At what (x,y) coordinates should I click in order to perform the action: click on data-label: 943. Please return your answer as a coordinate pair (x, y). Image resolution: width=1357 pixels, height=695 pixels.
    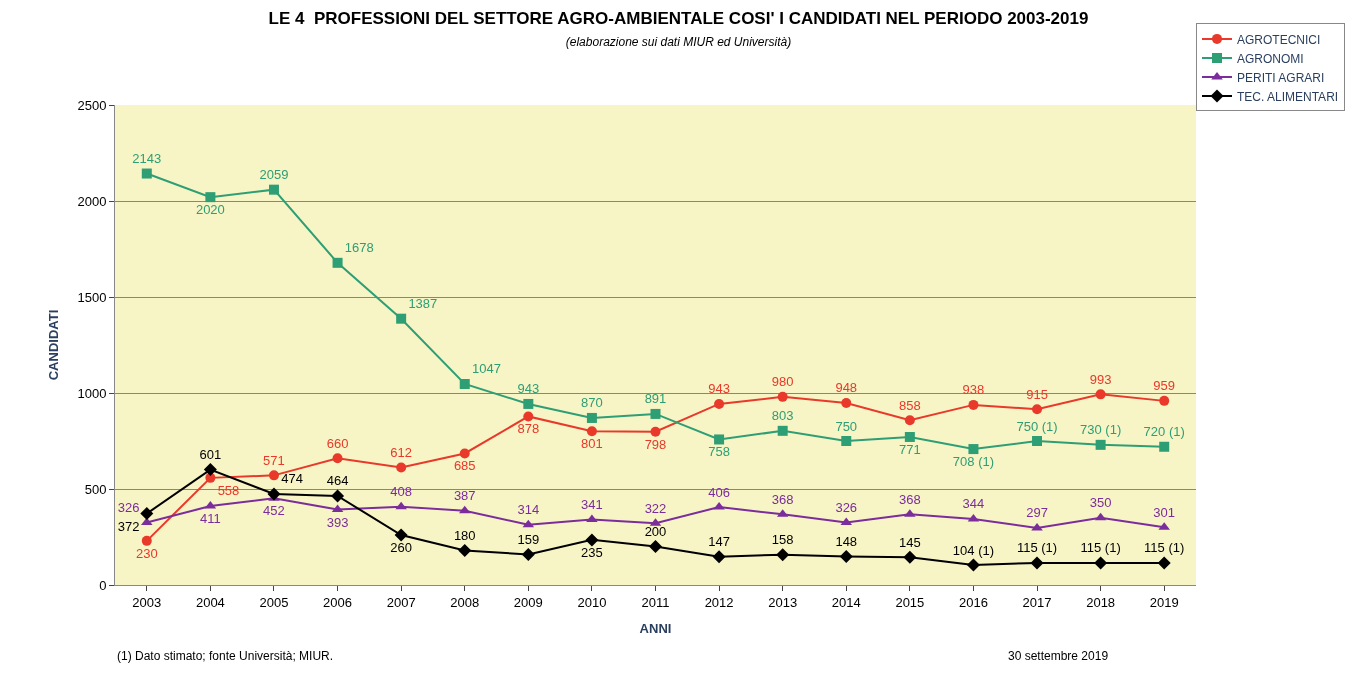
    Looking at the image, I should click on (719, 389).